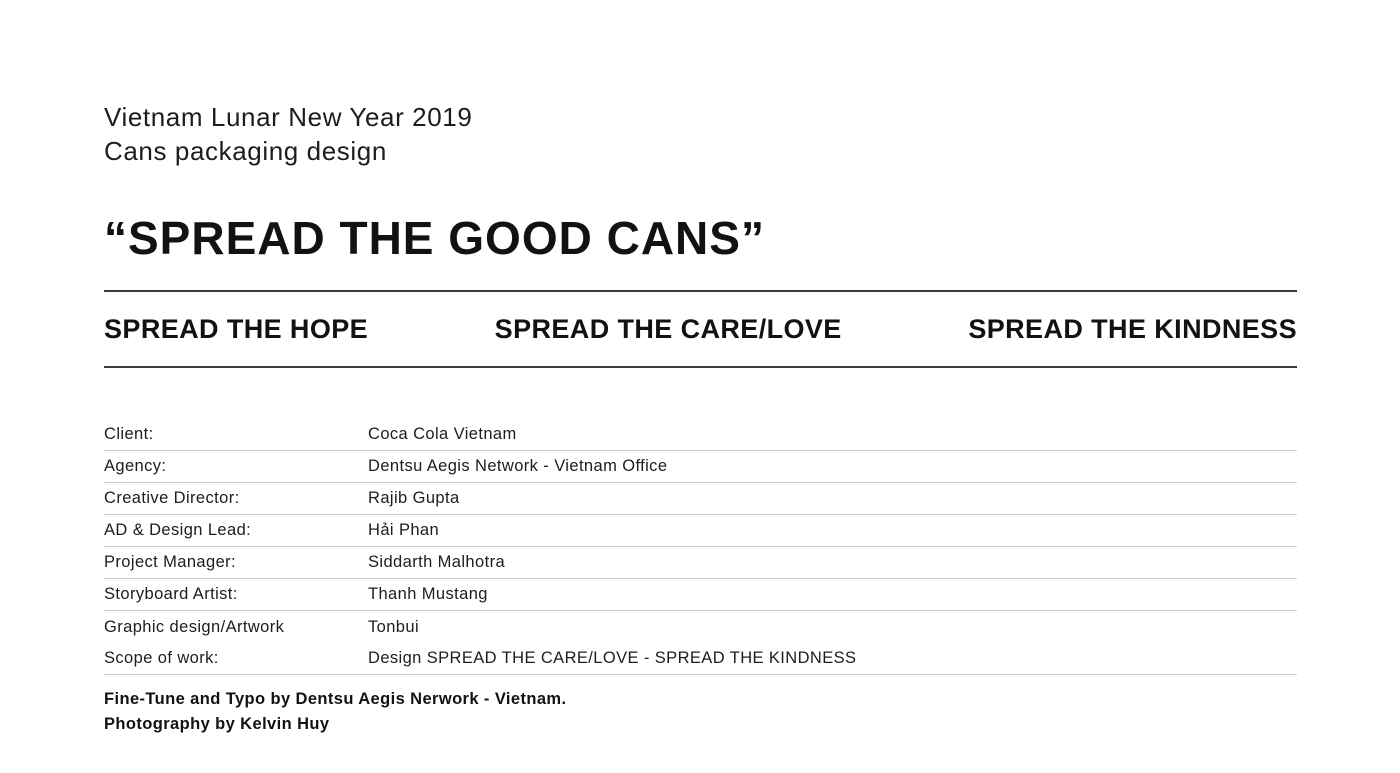 This screenshot has height=773, width=1400. Describe the element at coordinates (700, 563) in the screenshot. I see `table-row: Project Manager: Siddarth Malhotra` at that location.